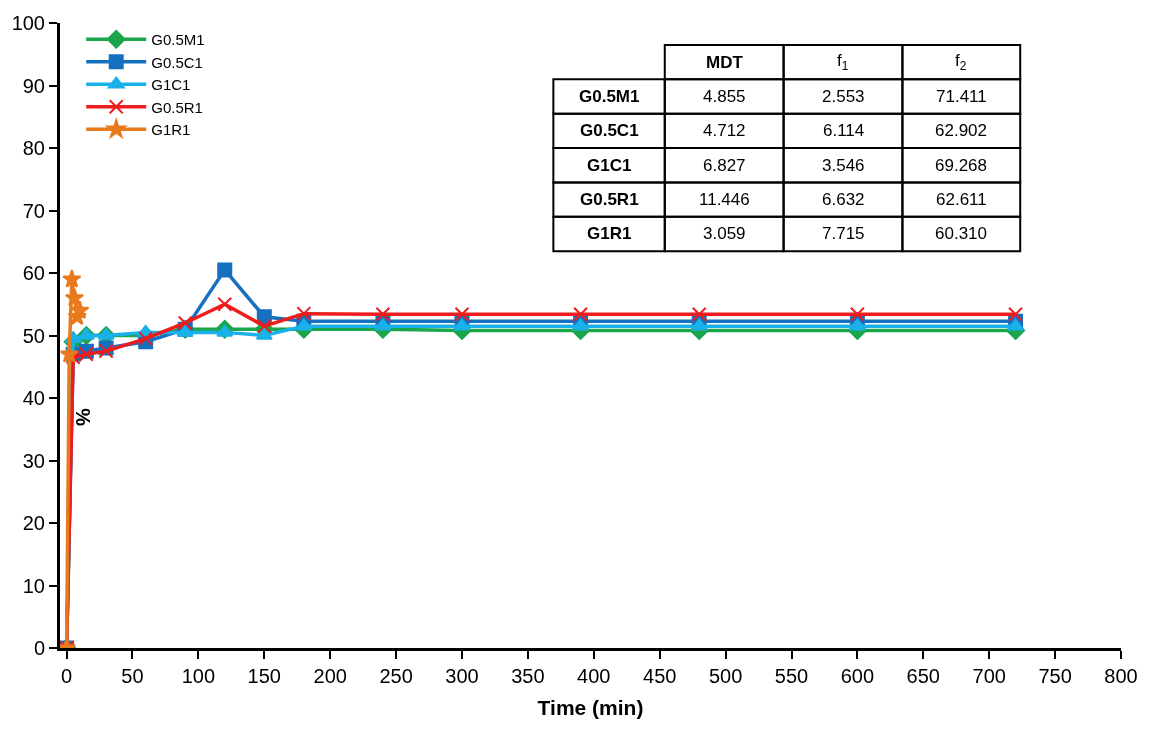 The image size is (1156, 736). Describe the element at coordinates (609, 199) in the screenshot. I see `annotation: G0.5R1` at that location.